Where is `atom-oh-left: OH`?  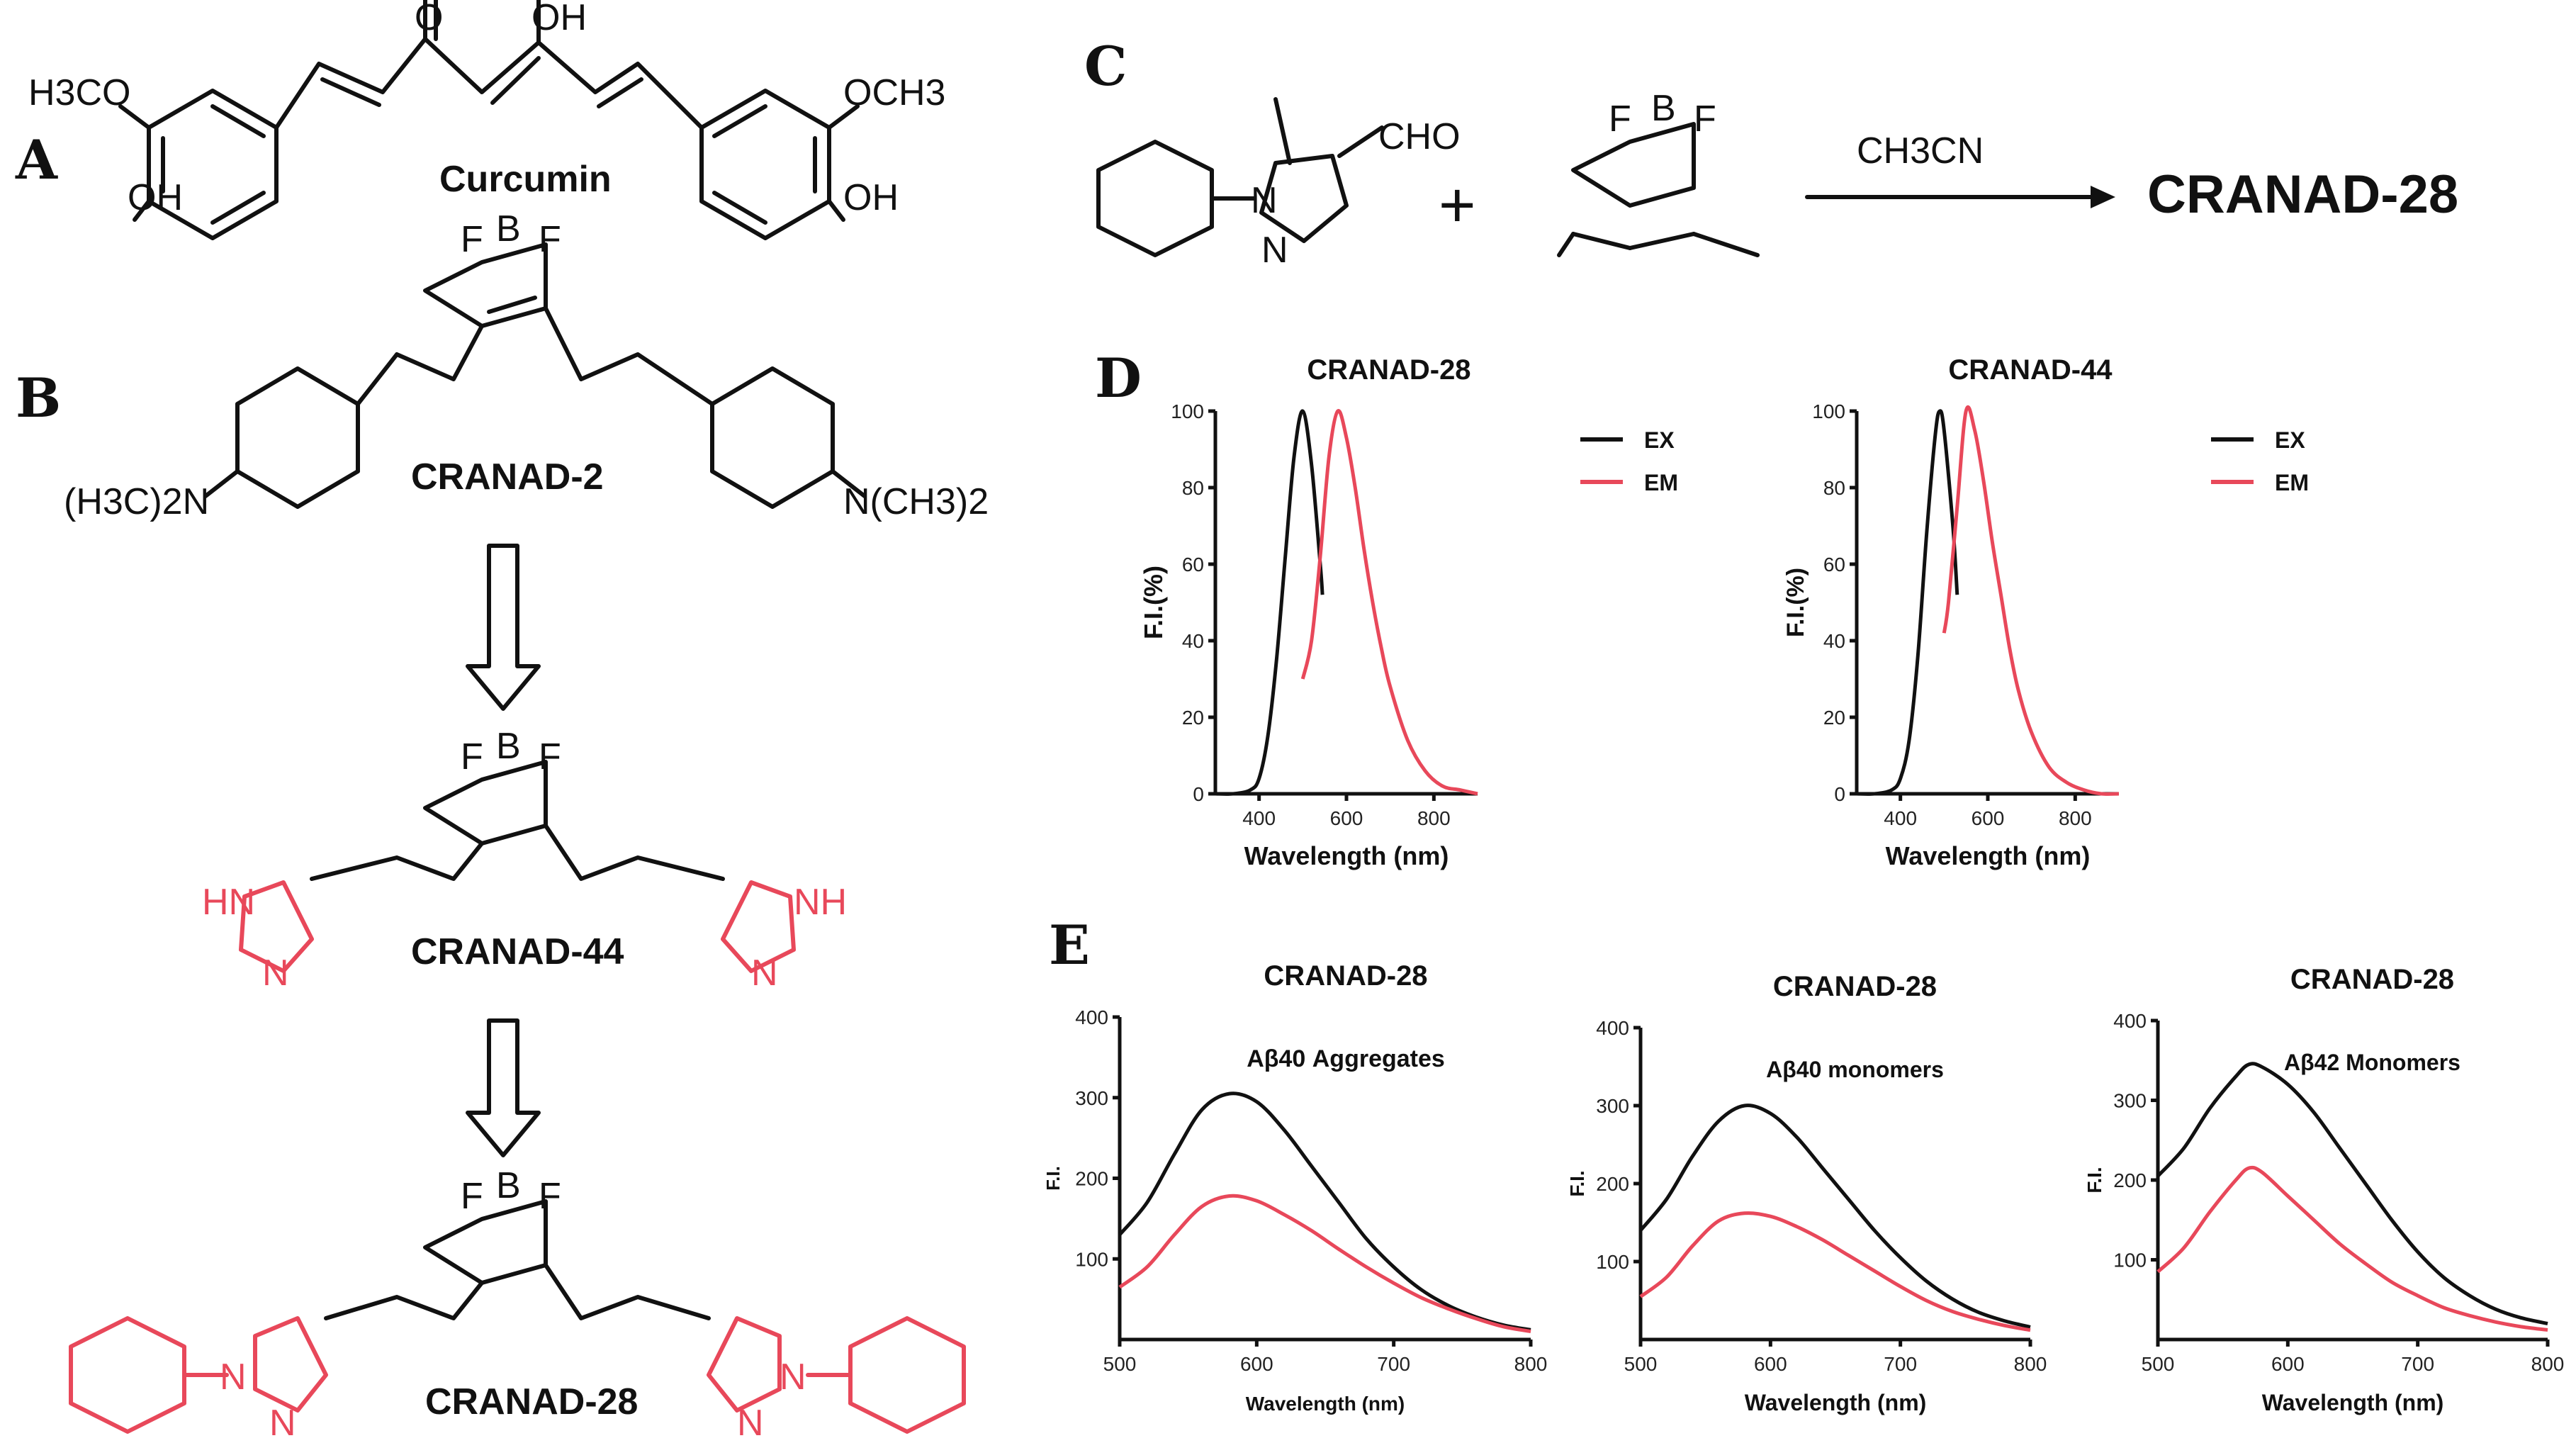
atom-oh-left: OH is located at coordinates (155, 197).